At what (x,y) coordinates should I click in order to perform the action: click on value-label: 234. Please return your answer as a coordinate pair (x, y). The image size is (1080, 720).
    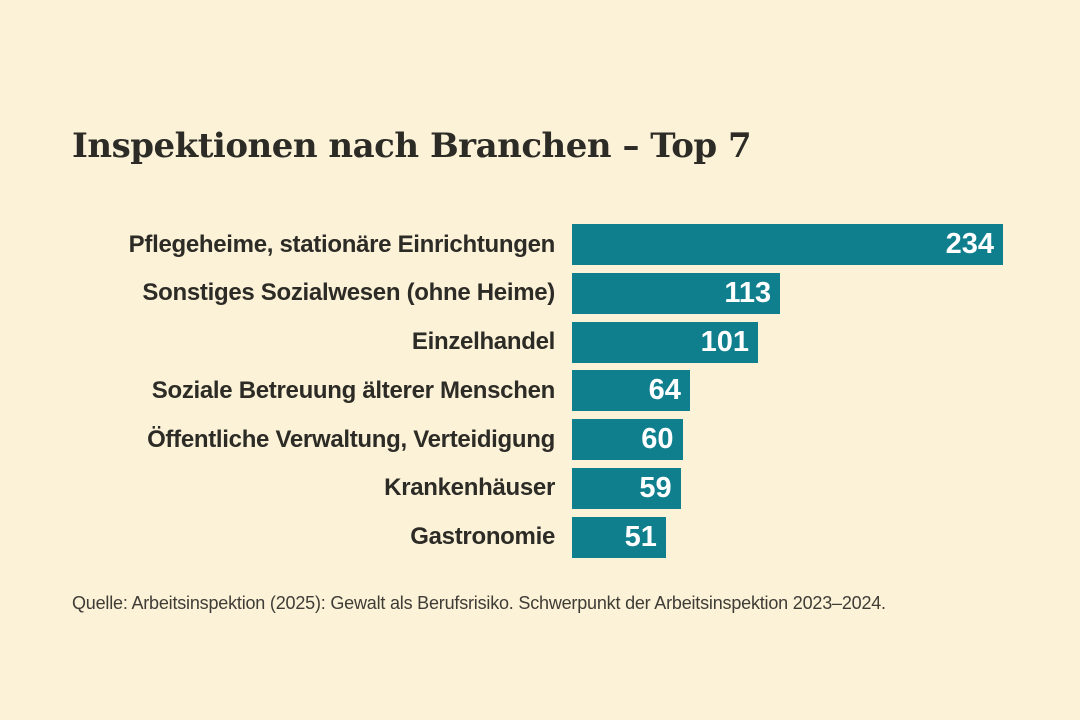
    Looking at the image, I should click on (969, 244).